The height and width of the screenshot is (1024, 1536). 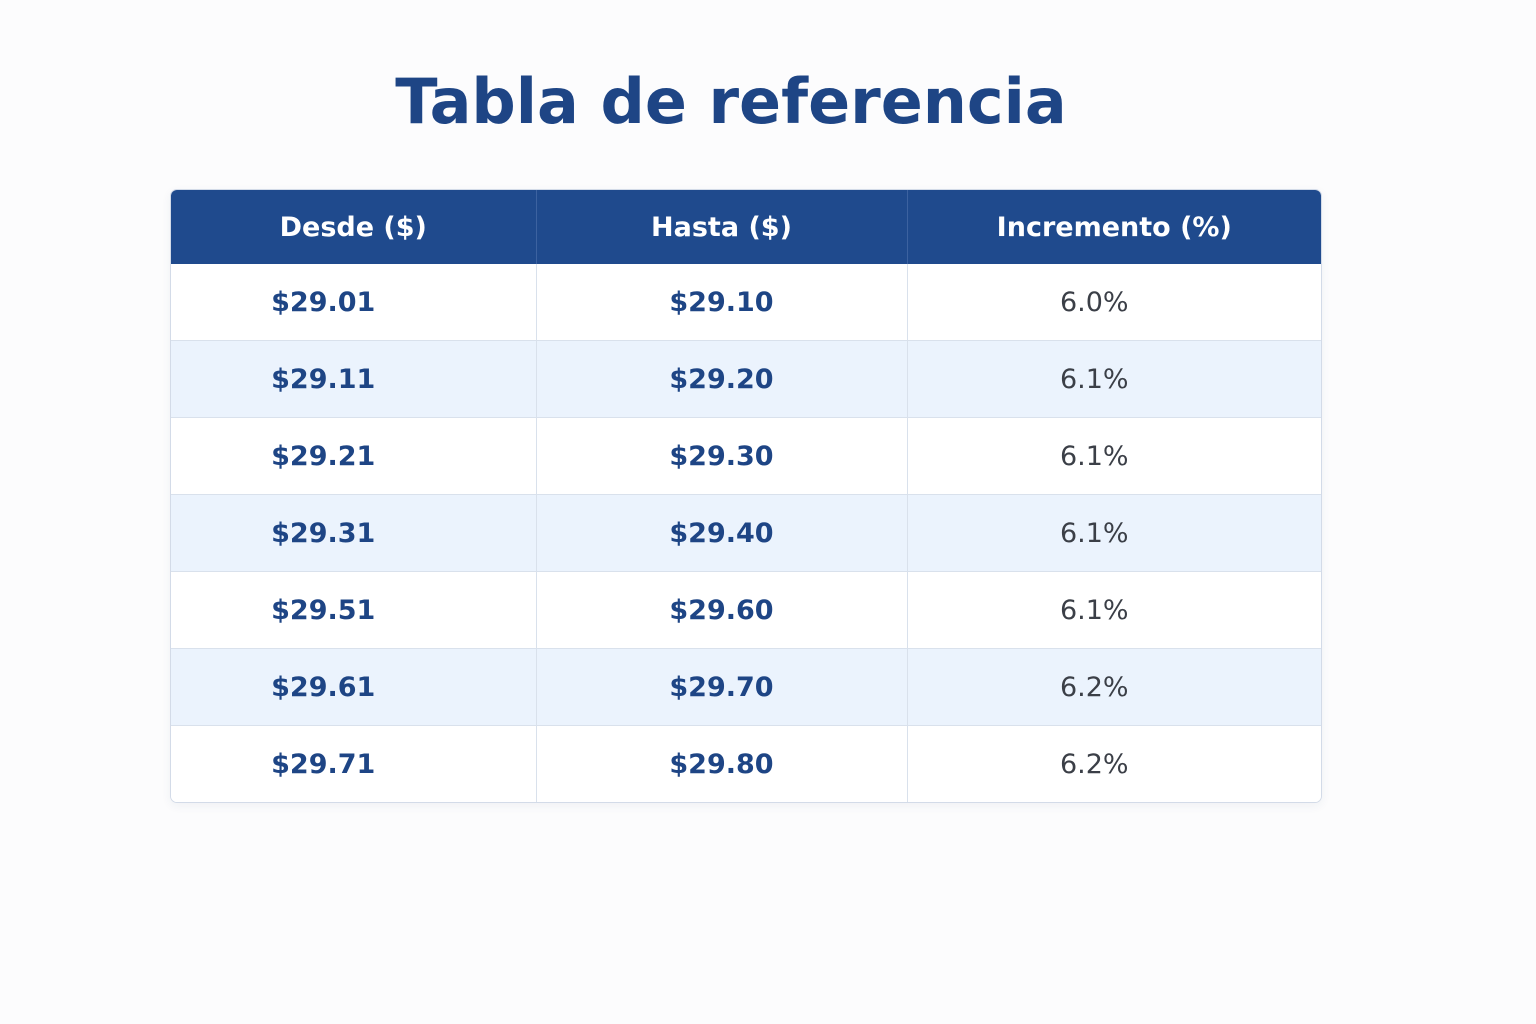 I want to click on table-row: $29.71 $29.80 6.2%, so click(x=746, y=763).